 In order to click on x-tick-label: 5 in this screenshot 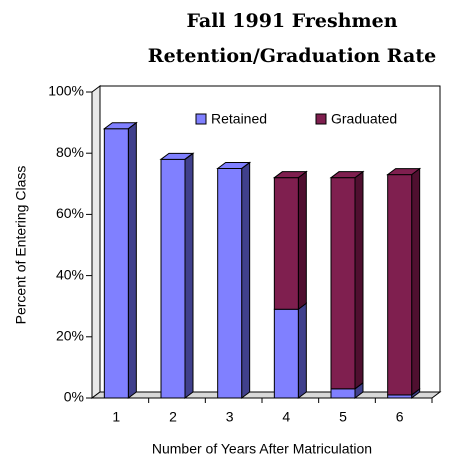, I will do `click(343, 417)`.